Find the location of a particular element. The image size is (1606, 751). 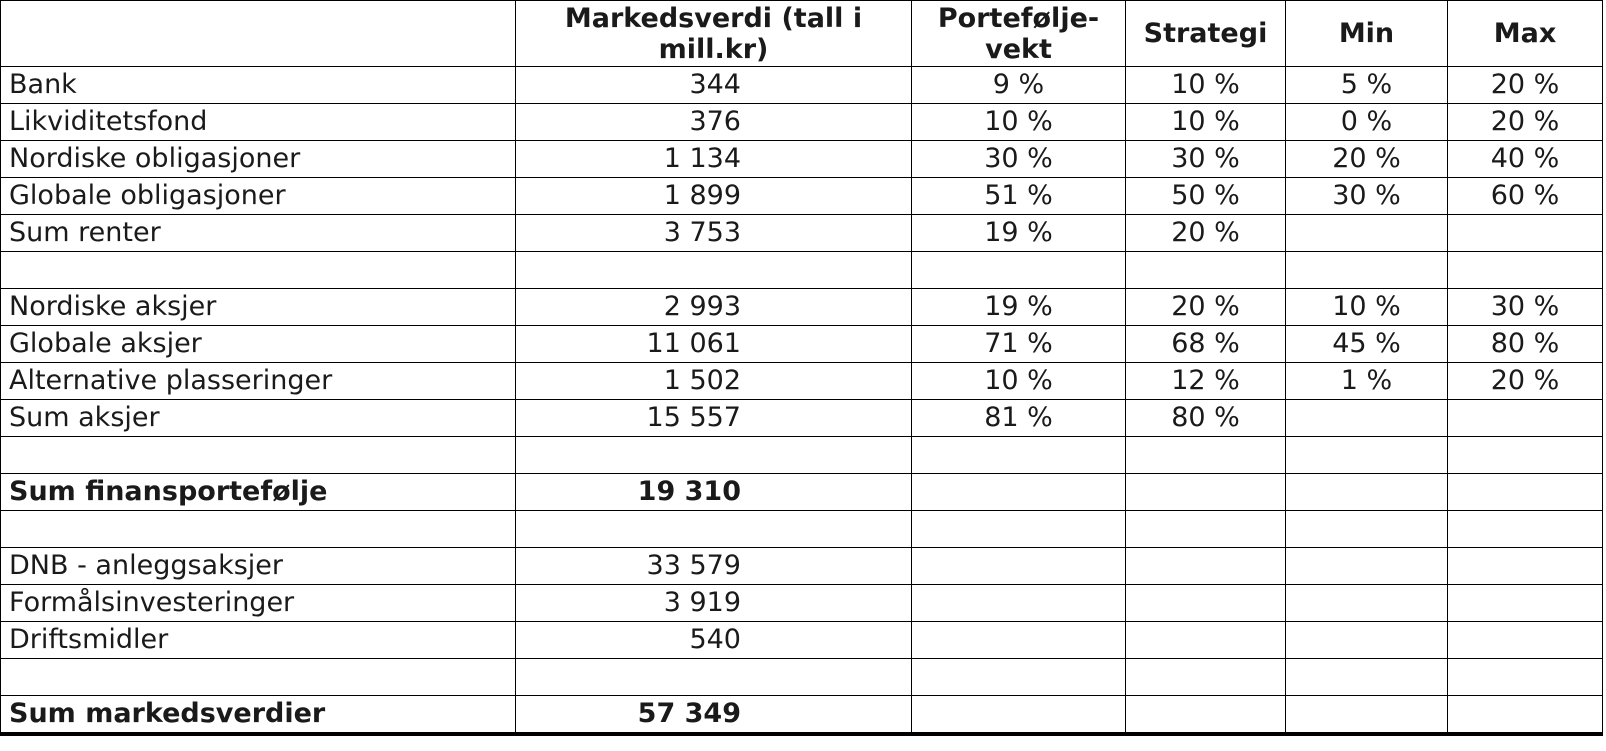

column-header-min: Min is located at coordinates (1366, 33).